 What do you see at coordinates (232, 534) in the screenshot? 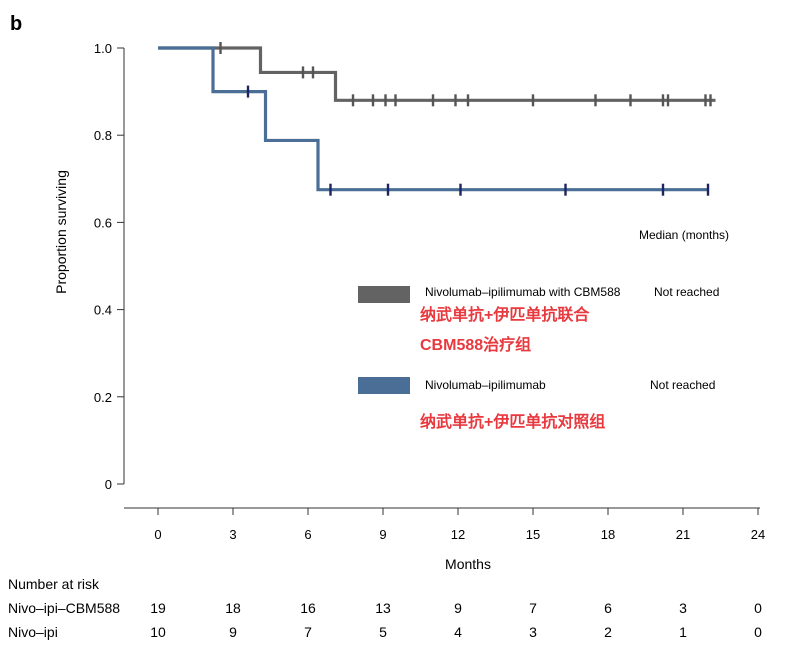
I see `x-tick-label: 3` at bounding box center [232, 534].